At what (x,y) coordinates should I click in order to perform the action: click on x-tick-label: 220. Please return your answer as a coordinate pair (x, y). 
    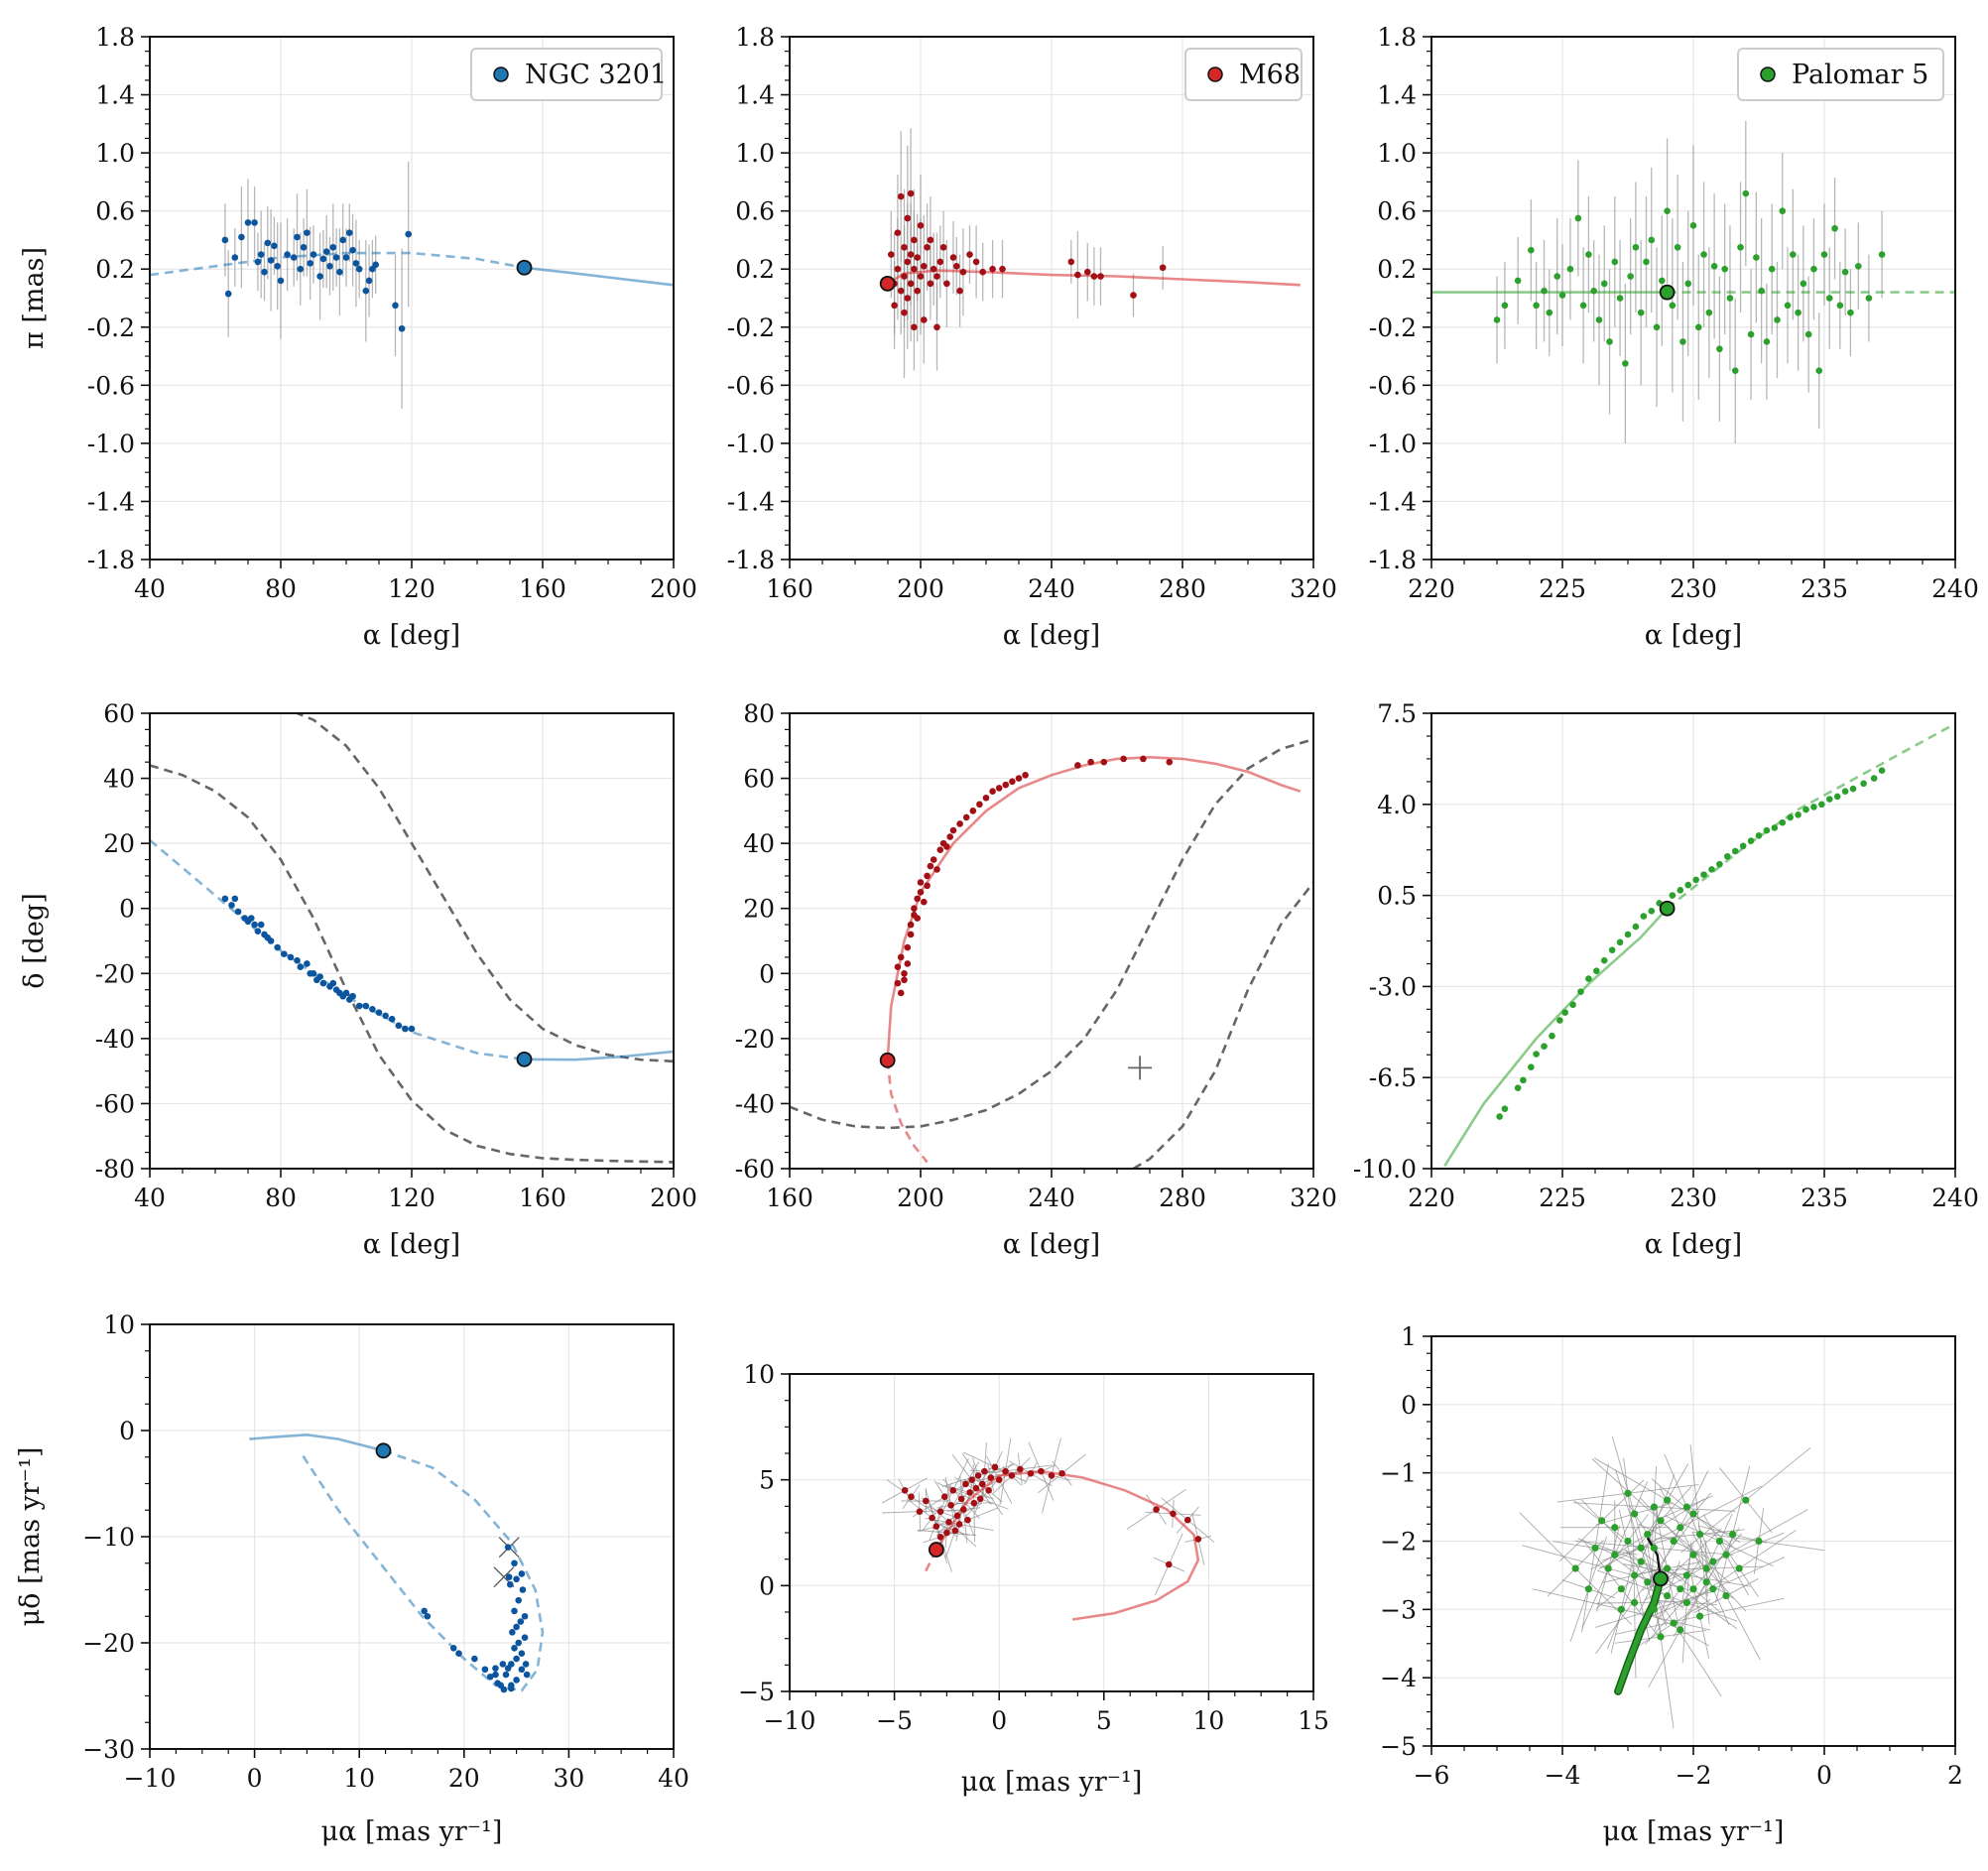
    Looking at the image, I should click on (1431, 1198).